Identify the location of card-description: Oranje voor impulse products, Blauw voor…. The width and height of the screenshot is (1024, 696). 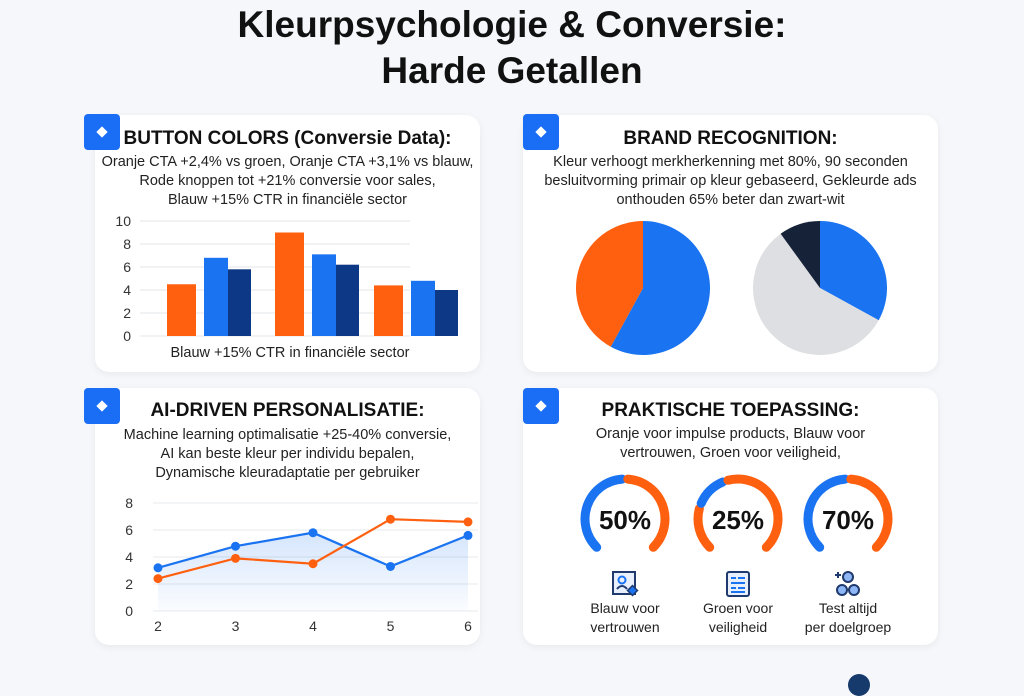
(730, 444).